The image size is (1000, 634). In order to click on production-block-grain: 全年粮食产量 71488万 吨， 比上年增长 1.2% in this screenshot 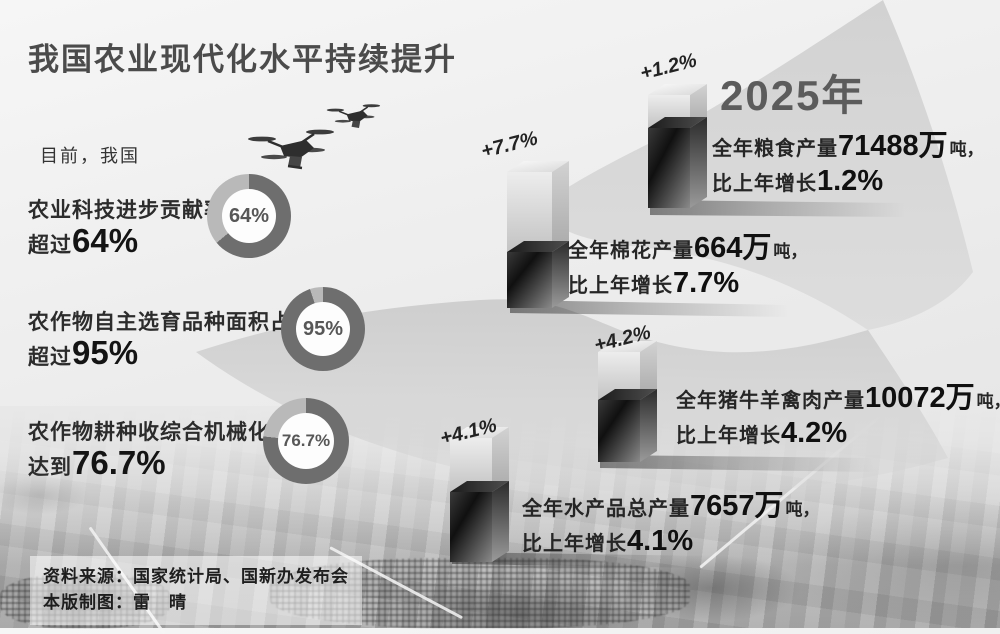, I will do `click(848, 167)`.